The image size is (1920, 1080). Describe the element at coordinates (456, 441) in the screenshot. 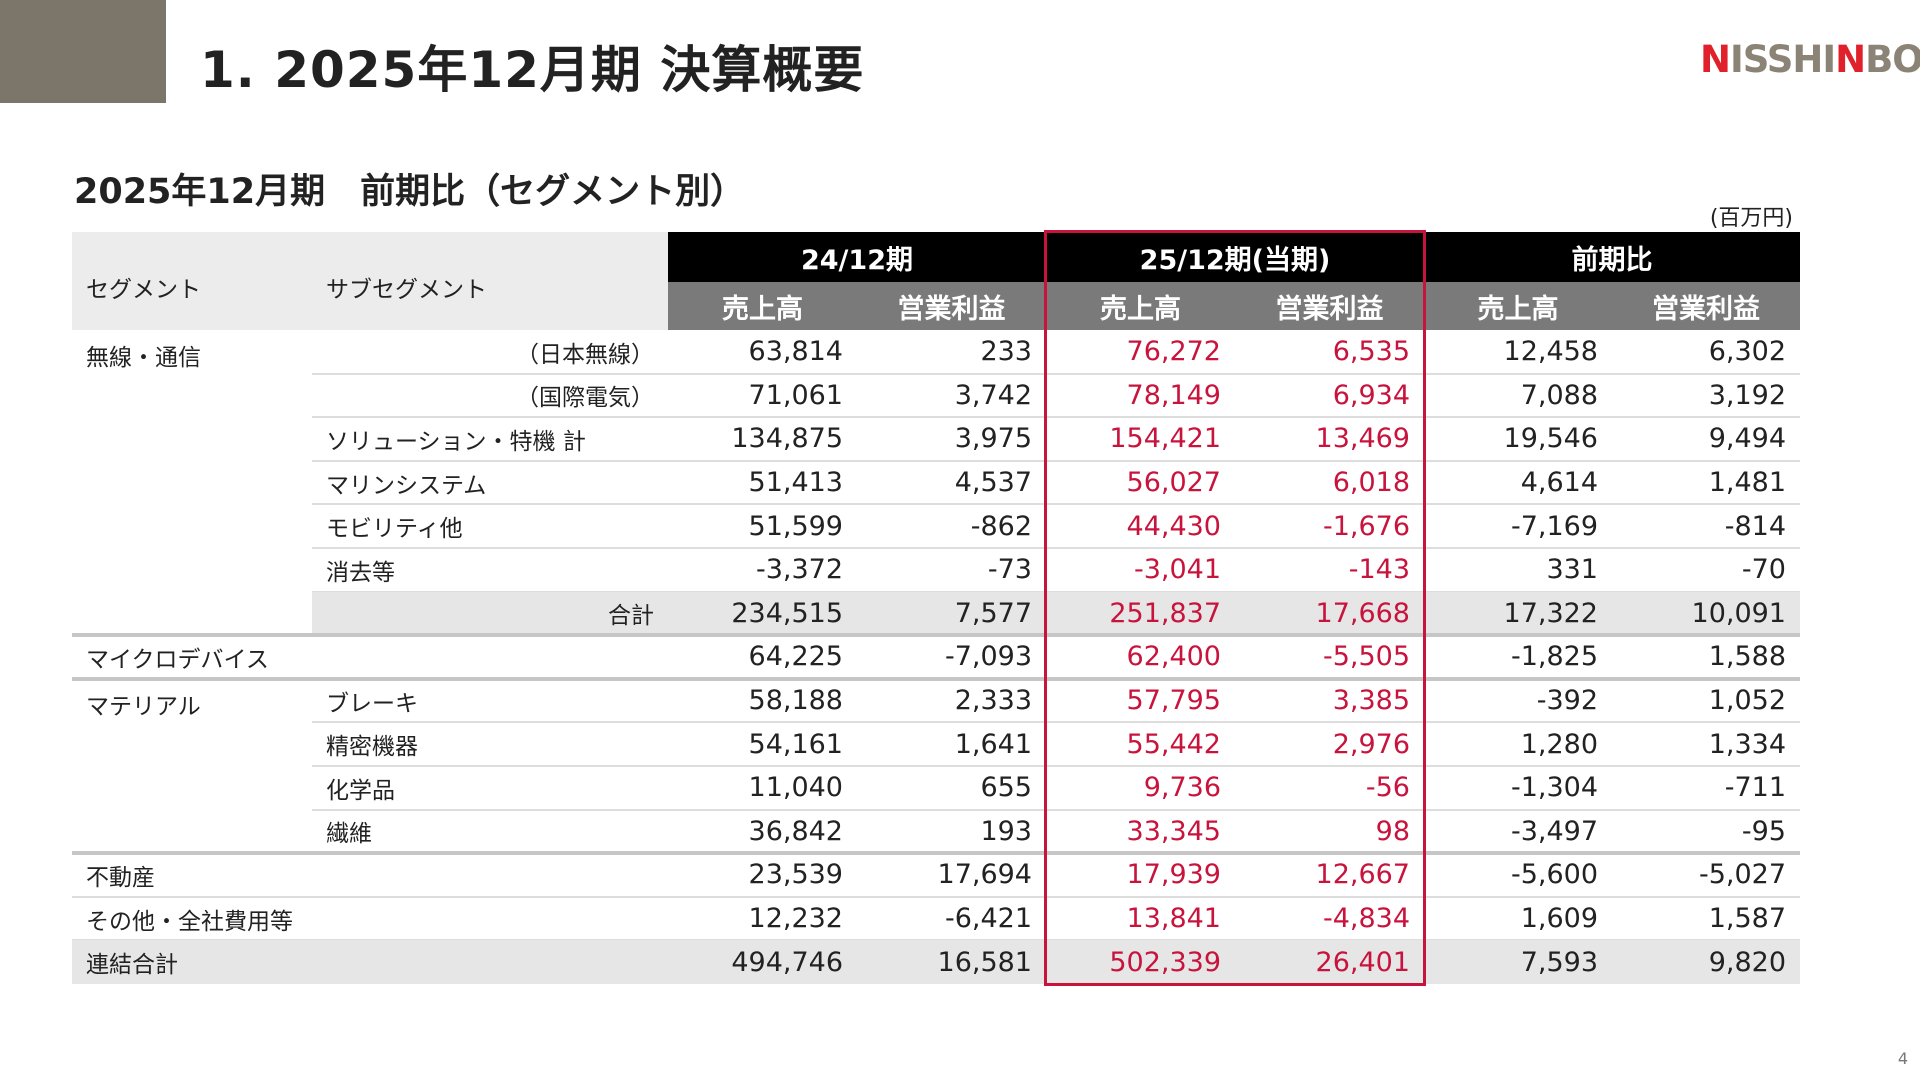

I see `subsegment-label: ソリューション・特機 計` at that location.